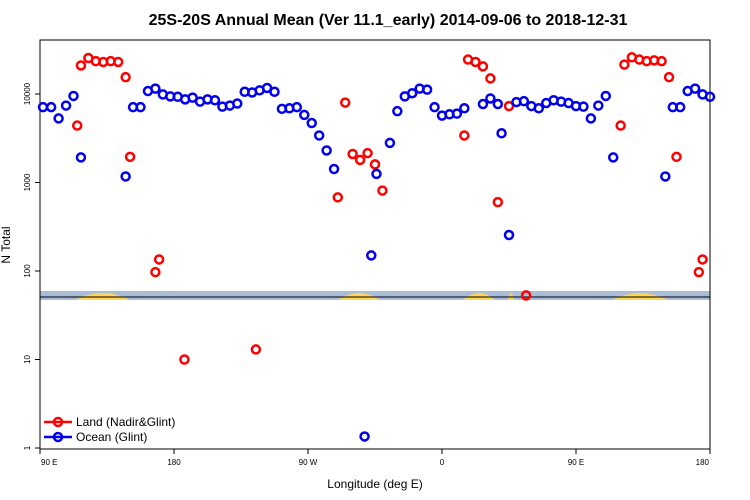  I want to click on legend-land-label: Land (Nadir&Glint), so click(125, 422).